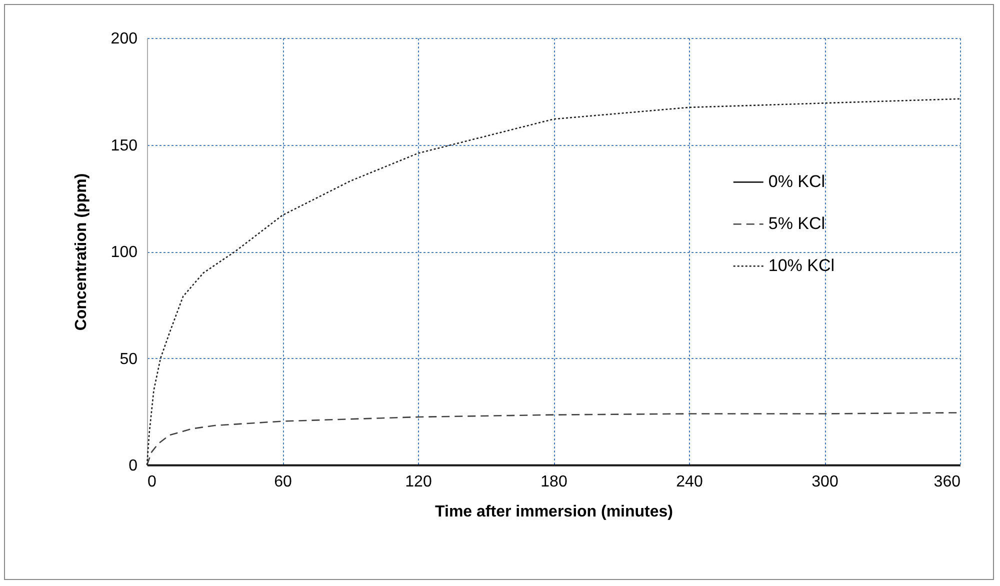 This screenshot has height=586, width=1000. I want to click on legend-label: 0% KCl, so click(797, 182).